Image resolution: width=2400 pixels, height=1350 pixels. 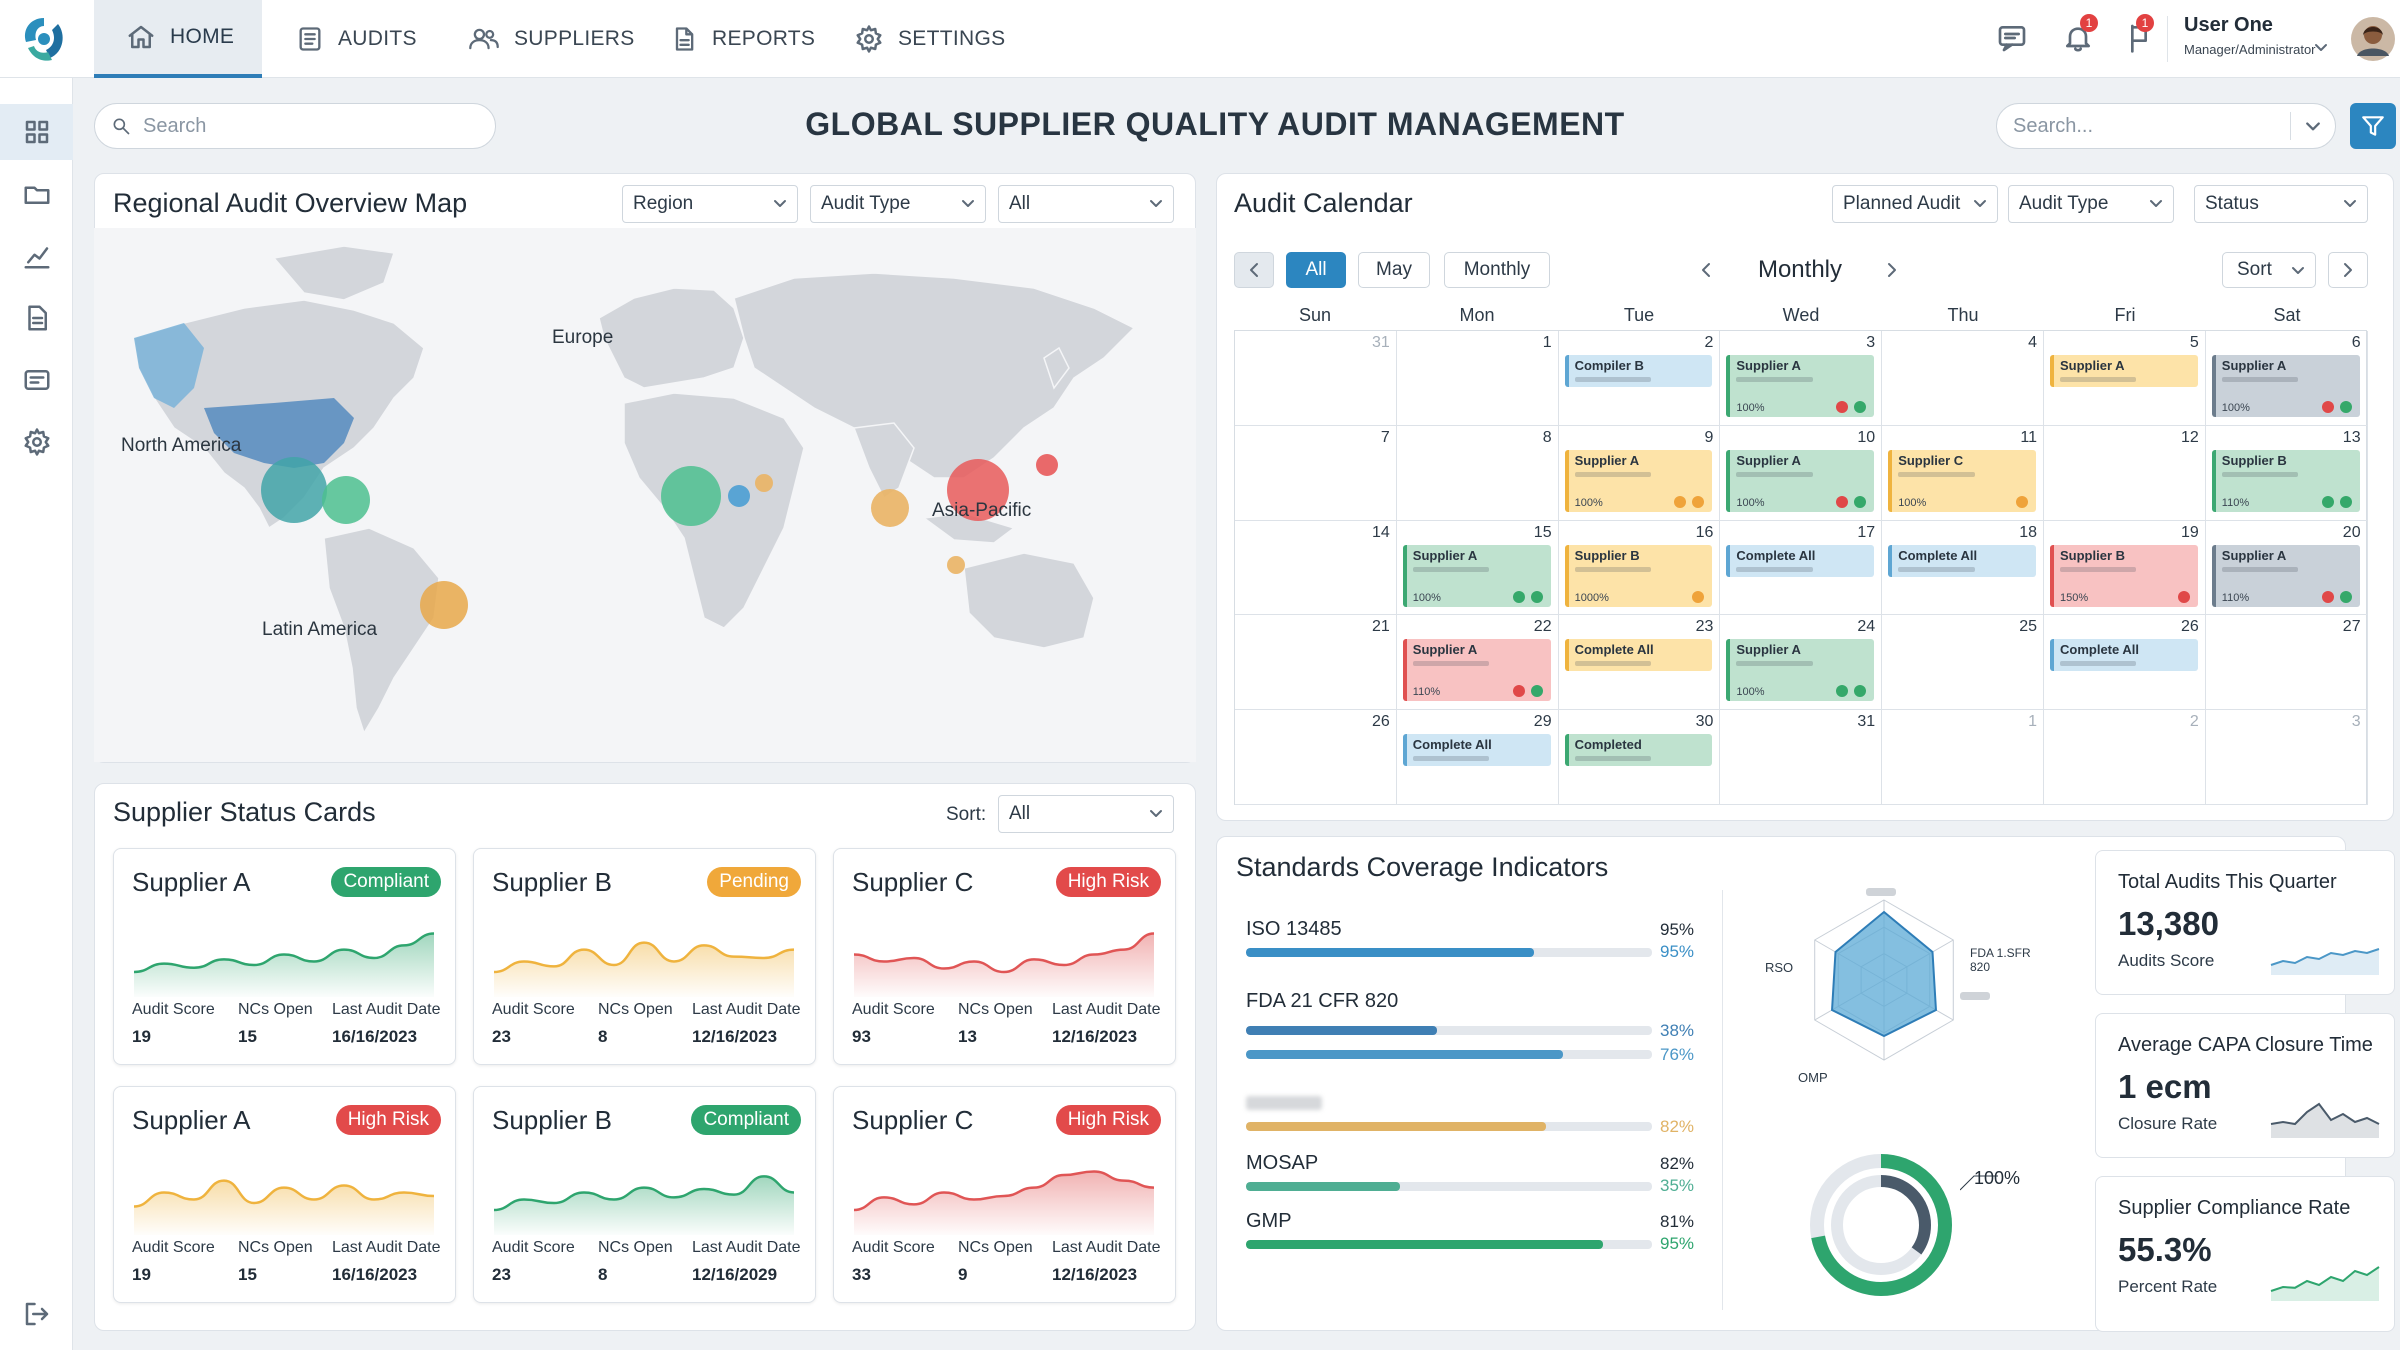 I want to click on calendar-event: Supplier B 110%, so click(x=2285, y=480).